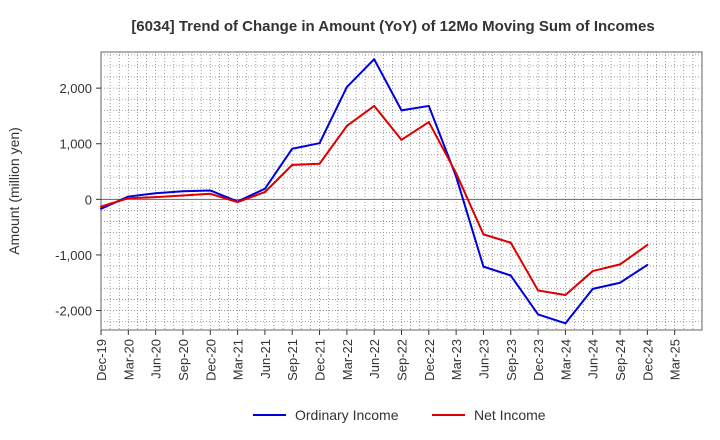 Image resolution: width=720 pixels, height=440 pixels. I want to click on x-tick-label: Mar-24, so click(565, 359).